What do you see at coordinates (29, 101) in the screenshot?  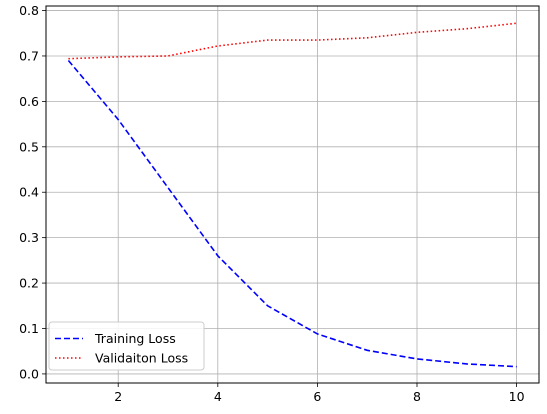 I see `y-tick-label: 0.6` at bounding box center [29, 101].